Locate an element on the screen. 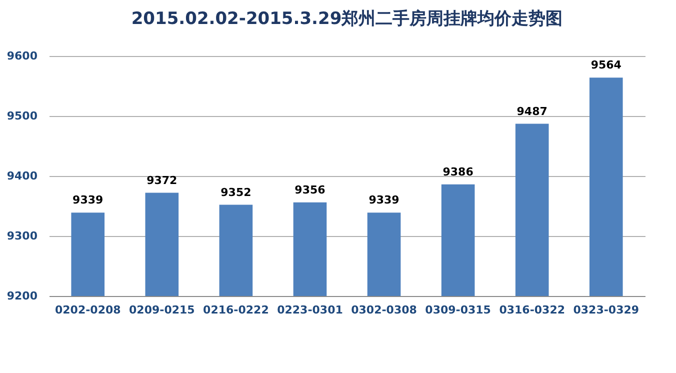 This screenshot has height=373, width=676. x-tick-label: 0216-0222 is located at coordinates (236, 310).